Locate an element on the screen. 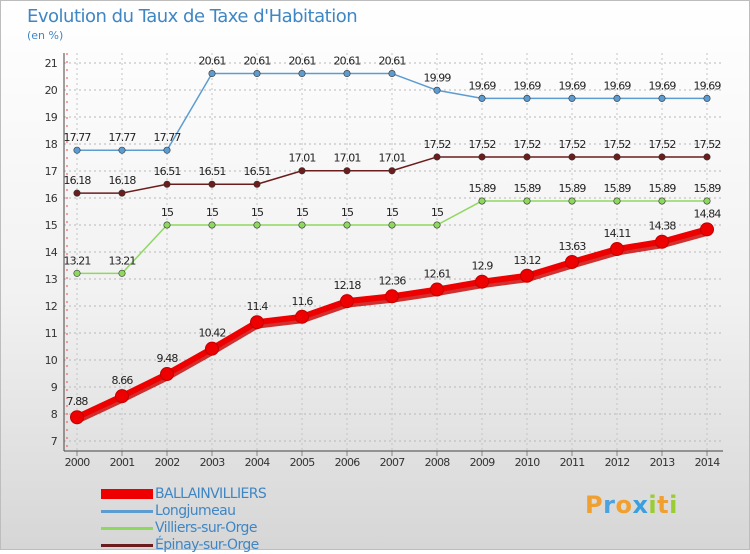 The image size is (750, 554). logo-letter: t is located at coordinates (663, 505).